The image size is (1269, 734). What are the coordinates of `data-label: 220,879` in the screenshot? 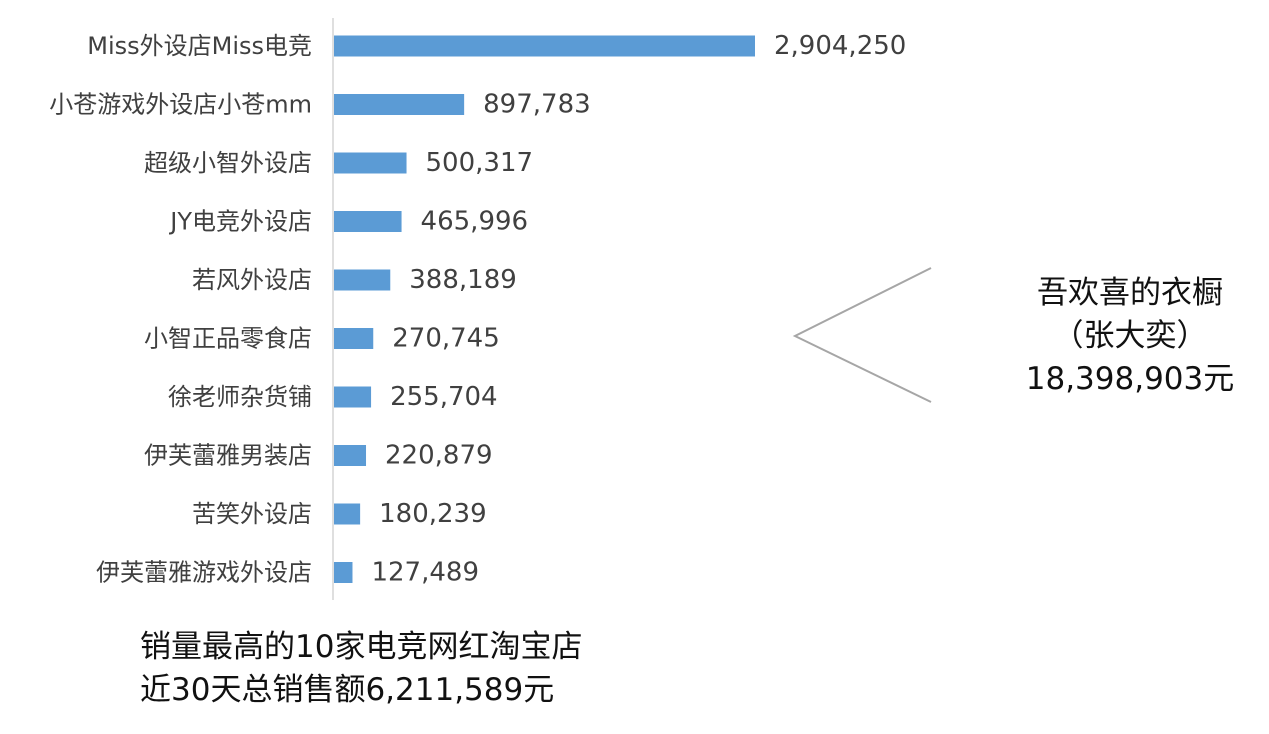 It's located at (439, 456).